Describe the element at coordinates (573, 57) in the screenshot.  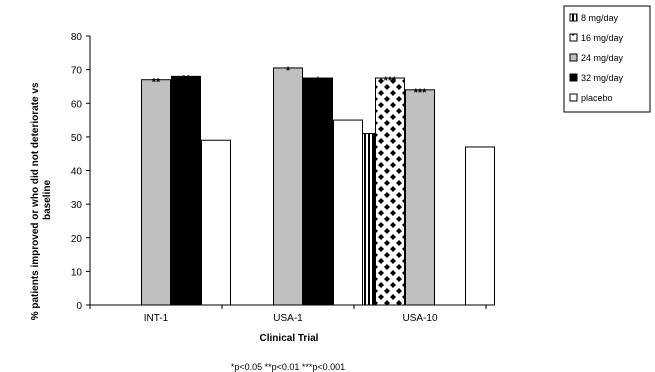
I see `legend-swatch-24-mg-day` at that location.